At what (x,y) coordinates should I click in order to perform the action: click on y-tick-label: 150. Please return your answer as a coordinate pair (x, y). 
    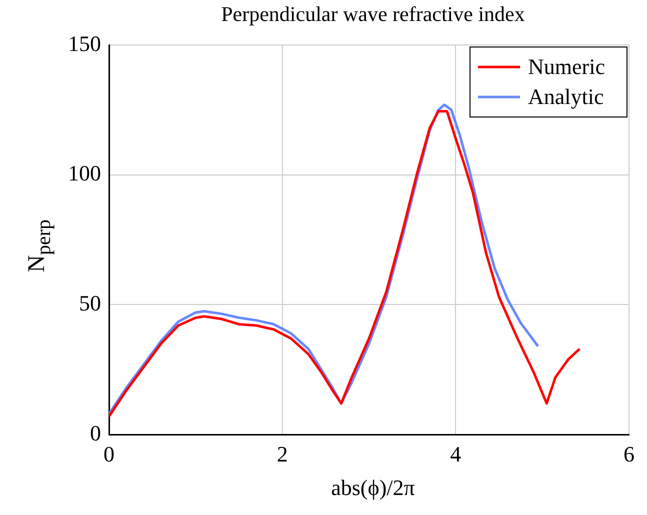
    Looking at the image, I should click on (84, 43).